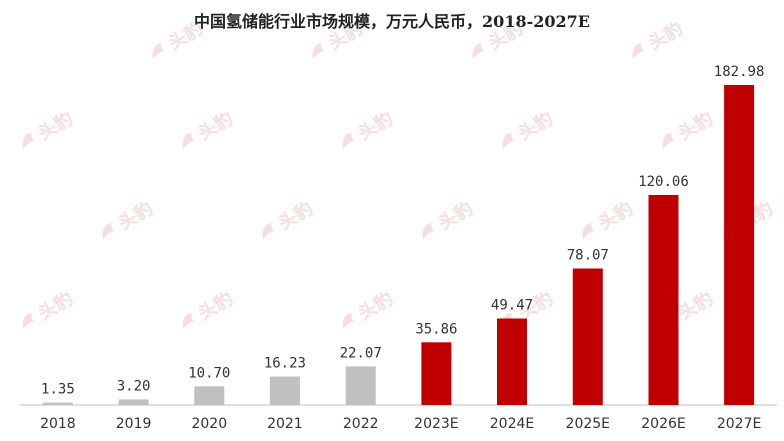 The image size is (784, 441). I want to click on data-label-2021: 16.23, so click(285, 364).